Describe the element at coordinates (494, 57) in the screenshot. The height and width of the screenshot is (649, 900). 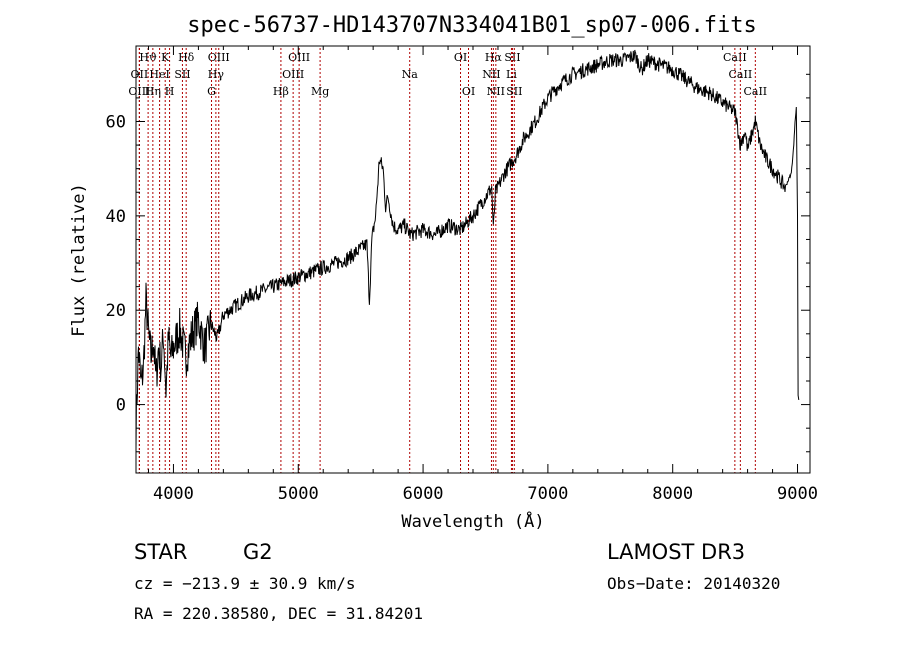
I see `emission-line-label: Hα` at that location.